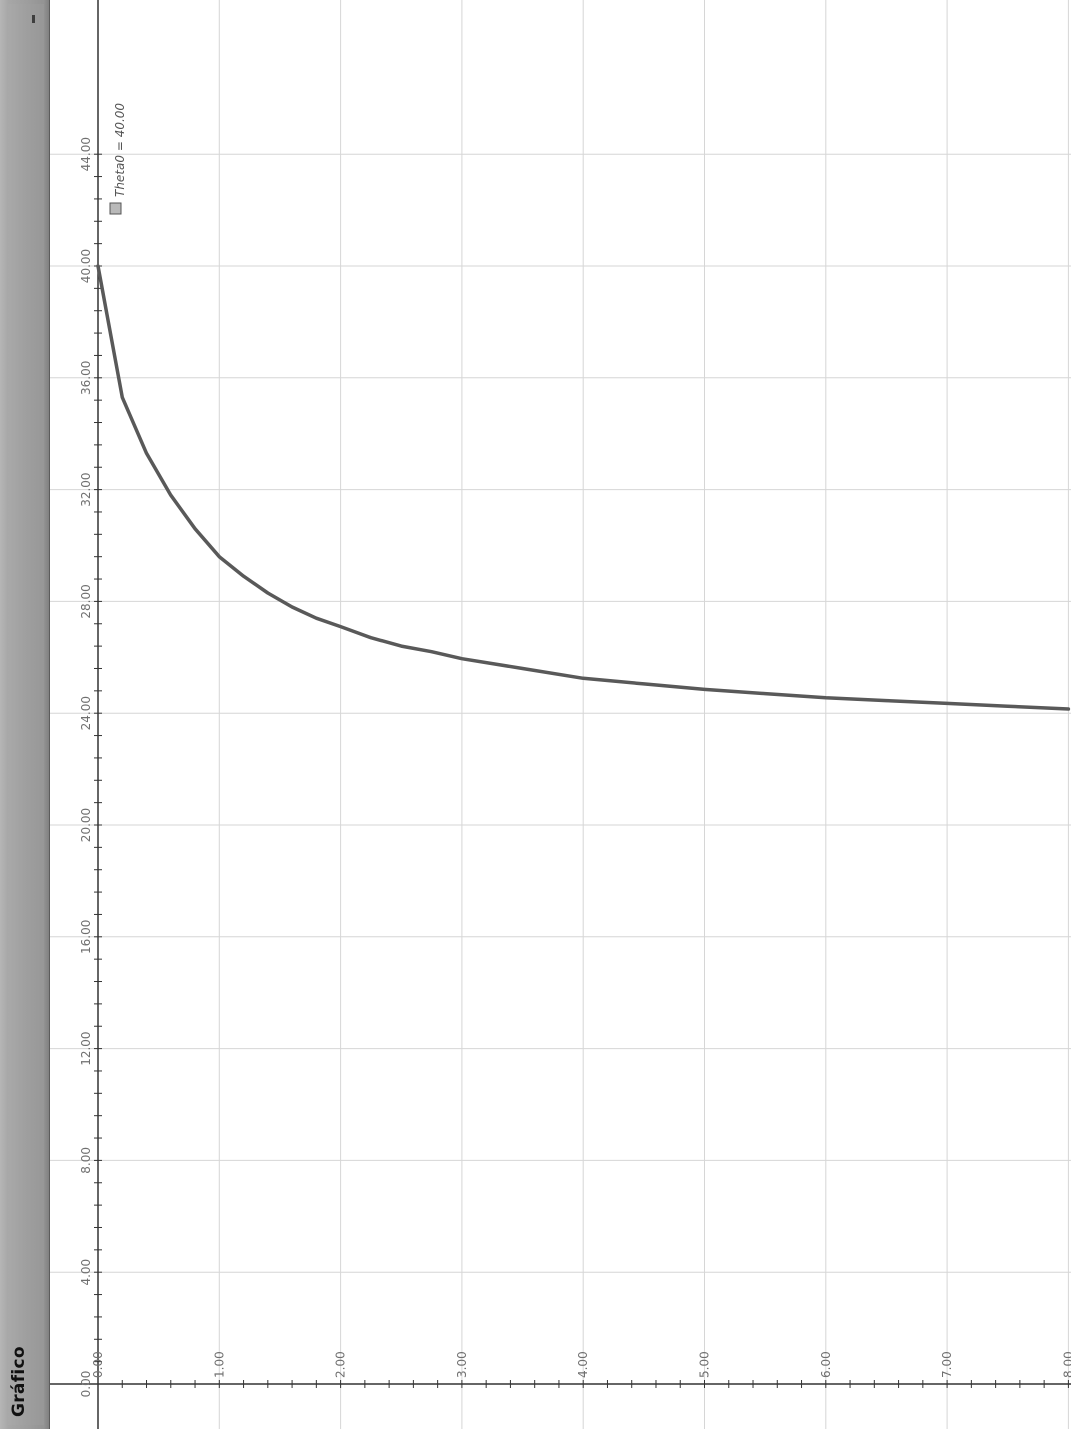  I want to click on x-tick-label: 4.00, so click(583, 1364).